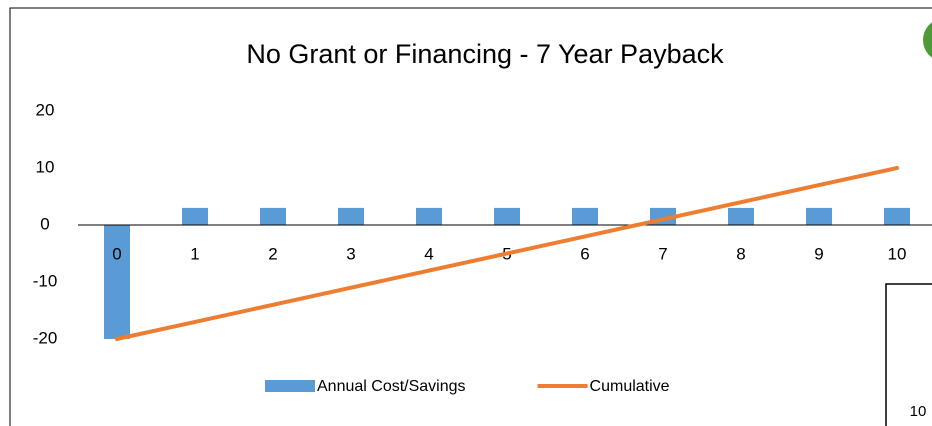  Describe the element at coordinates (740, 253) in the screenshot. I see `x-tick-label: 8` at that location.